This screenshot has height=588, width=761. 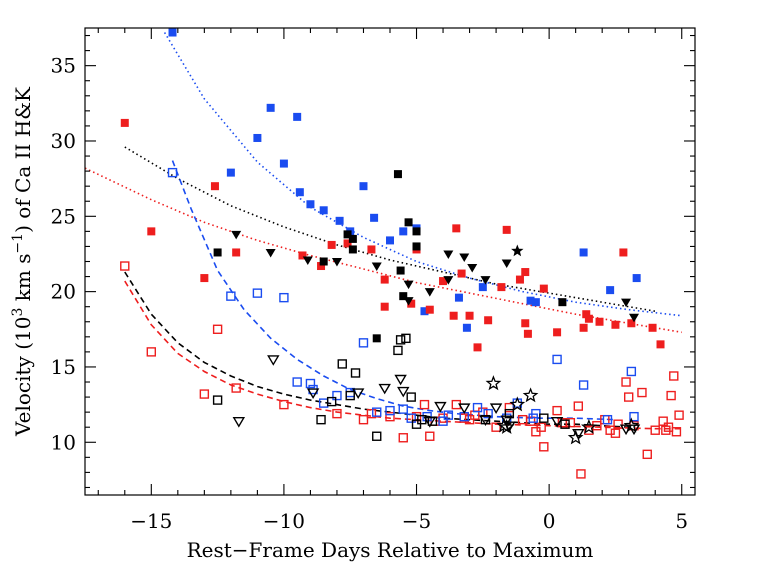 I want to click on x-tick-label: 0, so click(x=549, y=521).